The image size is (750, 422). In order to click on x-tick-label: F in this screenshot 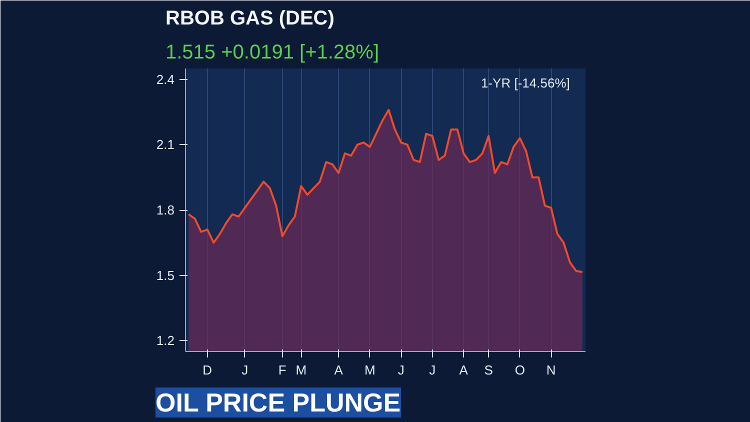, I will do `click(282, 370)`.